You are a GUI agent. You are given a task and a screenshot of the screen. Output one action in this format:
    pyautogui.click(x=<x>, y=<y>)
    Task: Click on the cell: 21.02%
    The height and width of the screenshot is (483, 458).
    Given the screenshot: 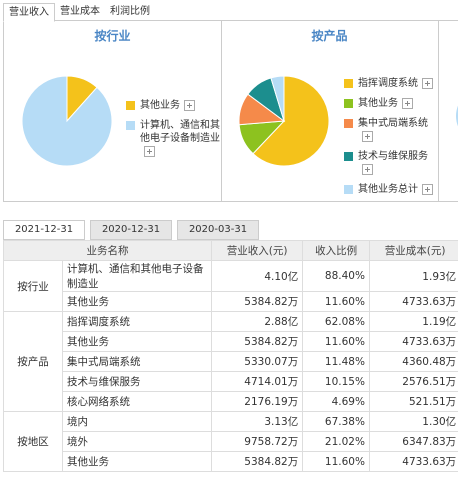 What is the action you would take?
    pyautogui.click(x=336, y=441)
    